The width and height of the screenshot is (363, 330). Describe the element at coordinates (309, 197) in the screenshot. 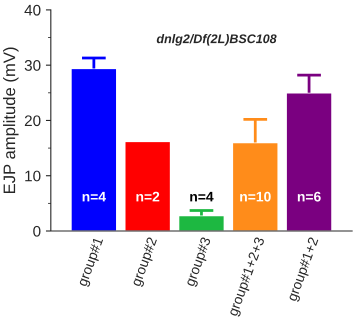

I see `annotation: n=6` at that location.